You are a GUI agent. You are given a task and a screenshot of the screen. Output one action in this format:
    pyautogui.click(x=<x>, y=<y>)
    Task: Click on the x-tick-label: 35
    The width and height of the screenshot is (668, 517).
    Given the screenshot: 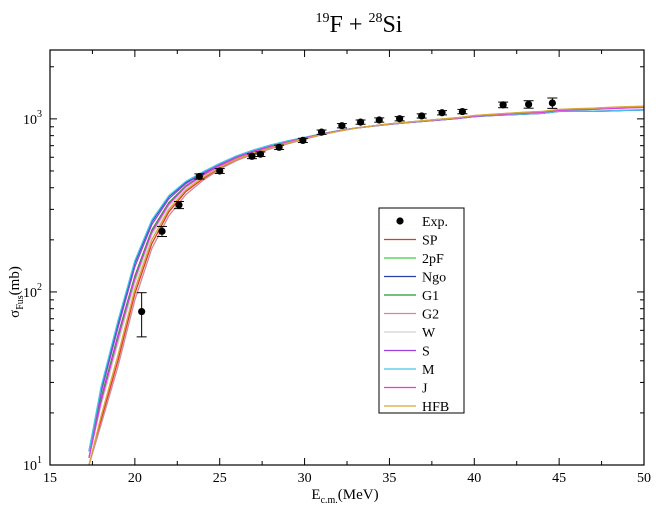 What is the action you would take?
    pyautogui.click(x=389, y=478)
    